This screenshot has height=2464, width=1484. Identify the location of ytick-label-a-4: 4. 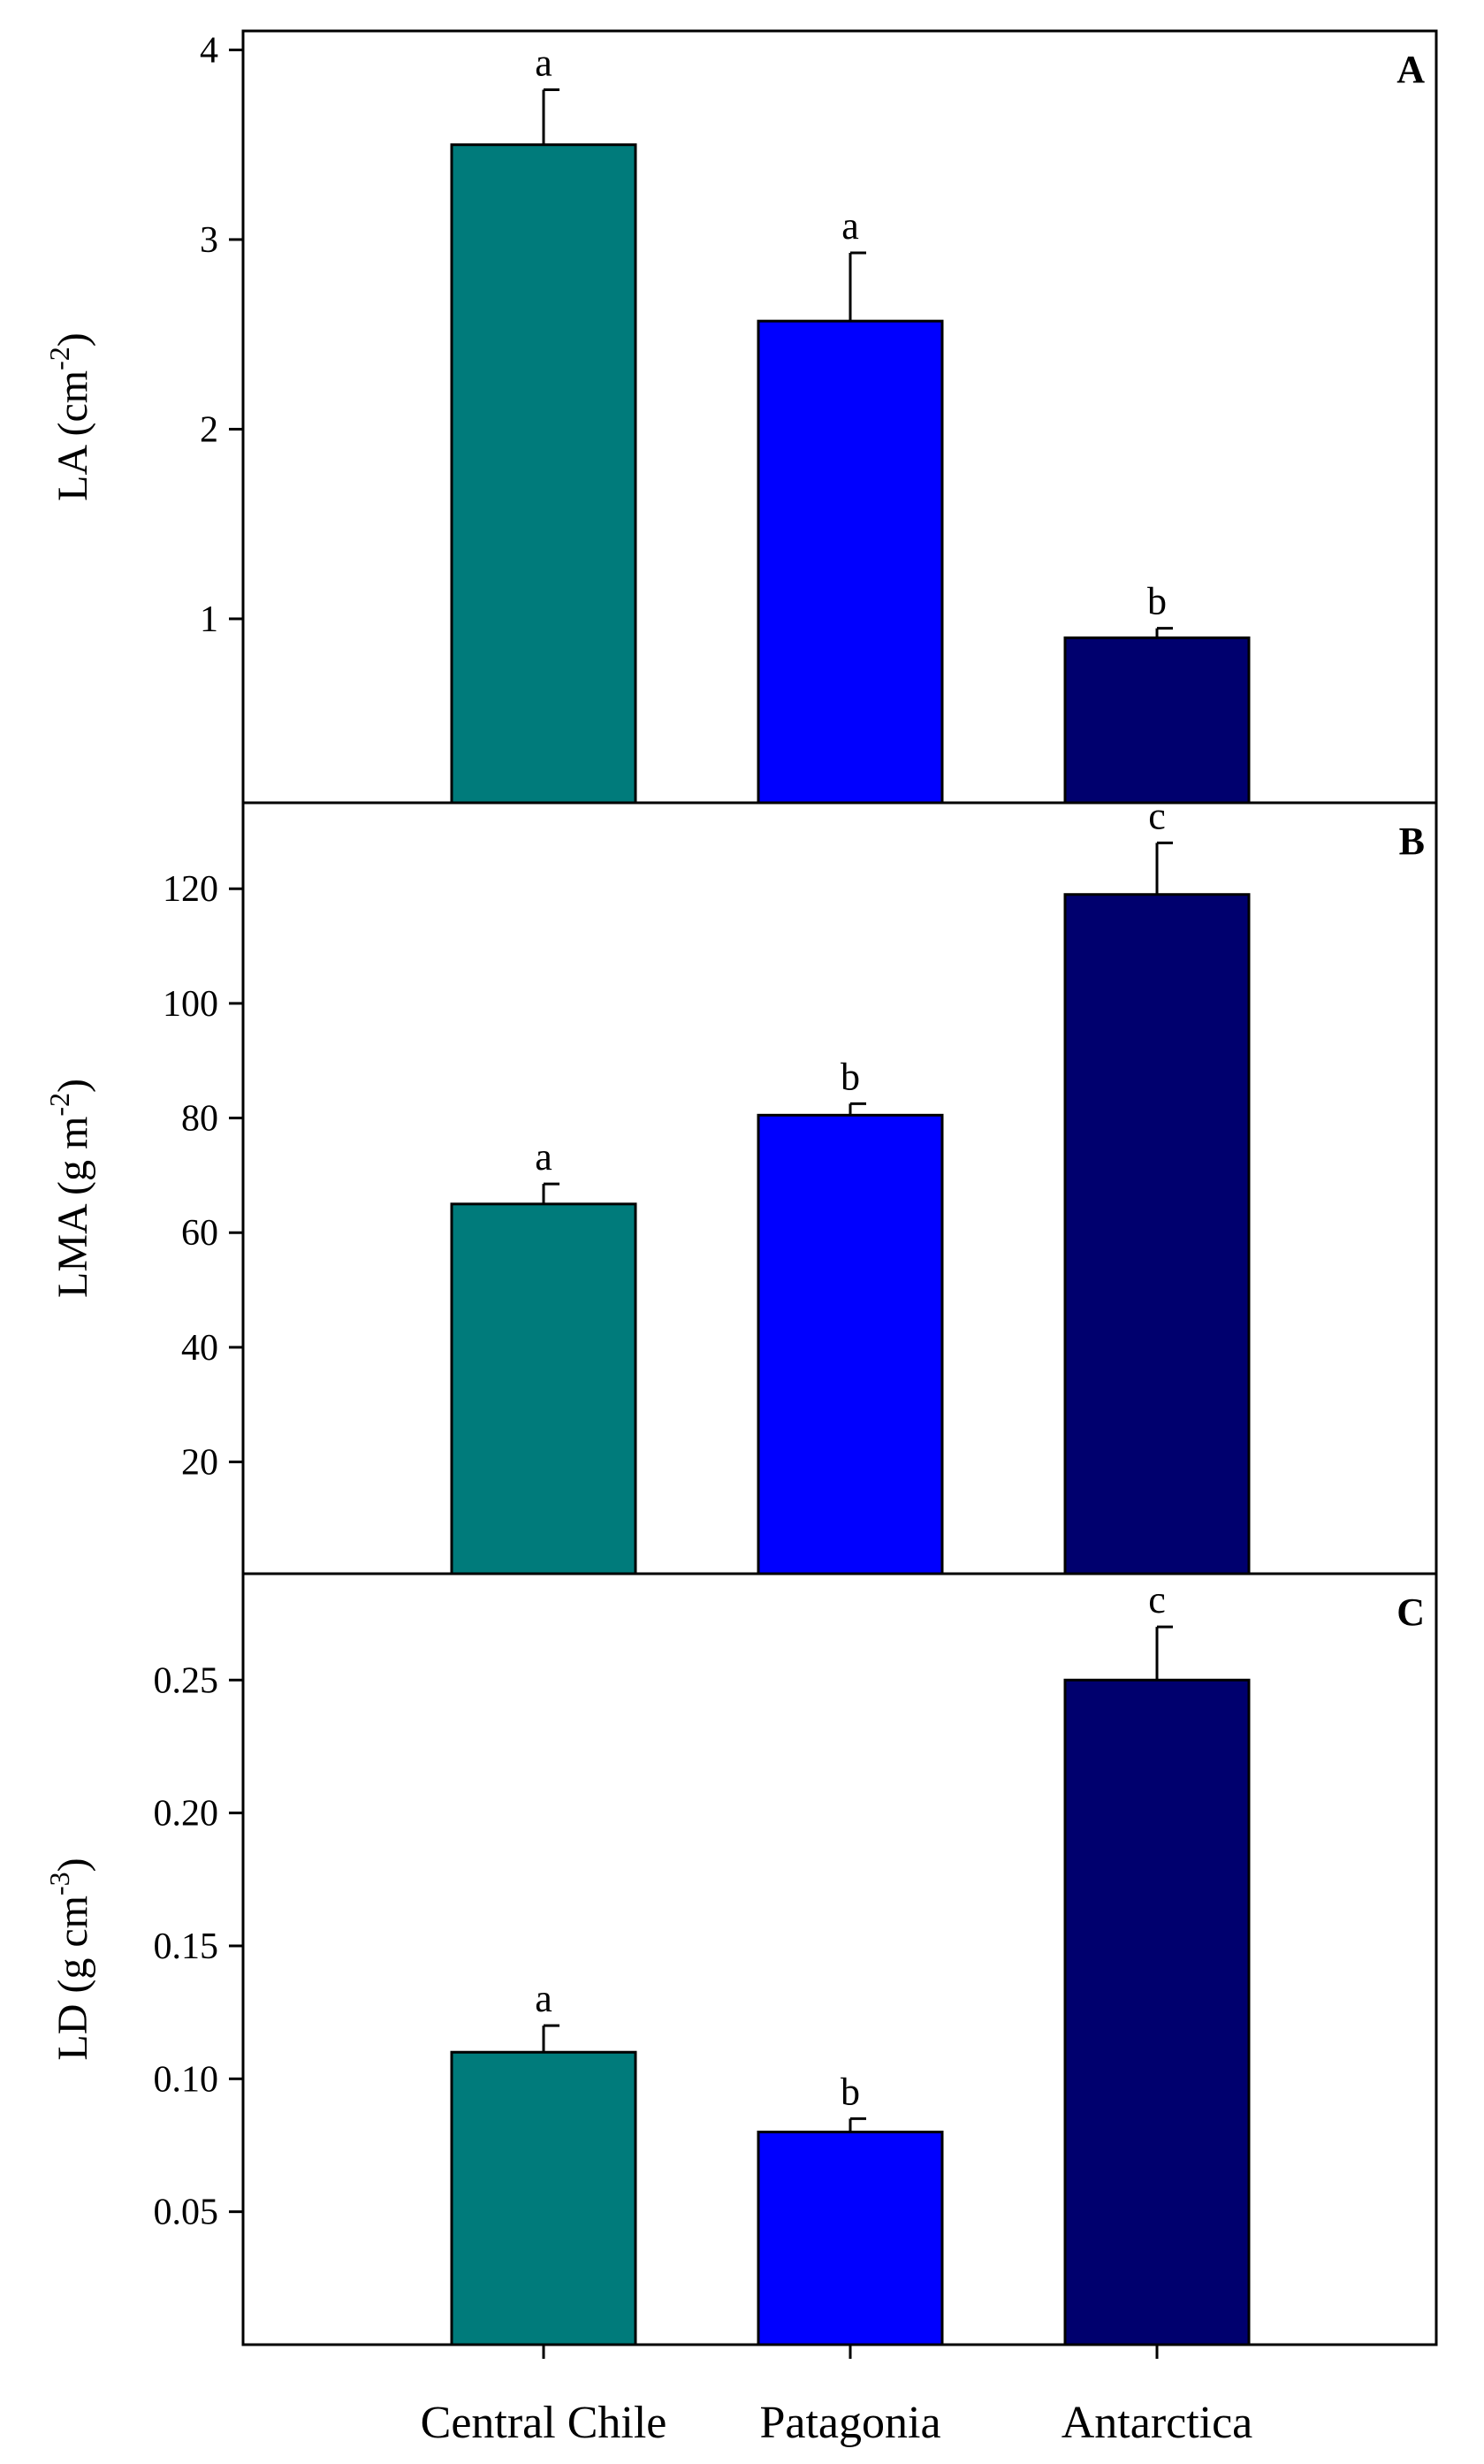
(209, 50).